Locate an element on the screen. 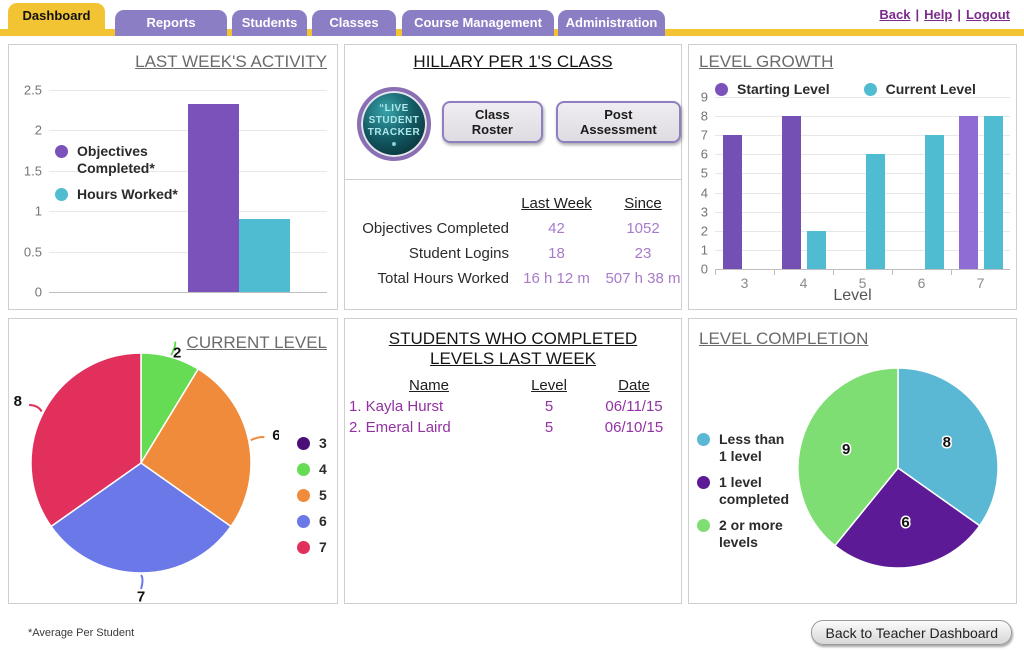  badge-dot is located at coordinates (394, 143).